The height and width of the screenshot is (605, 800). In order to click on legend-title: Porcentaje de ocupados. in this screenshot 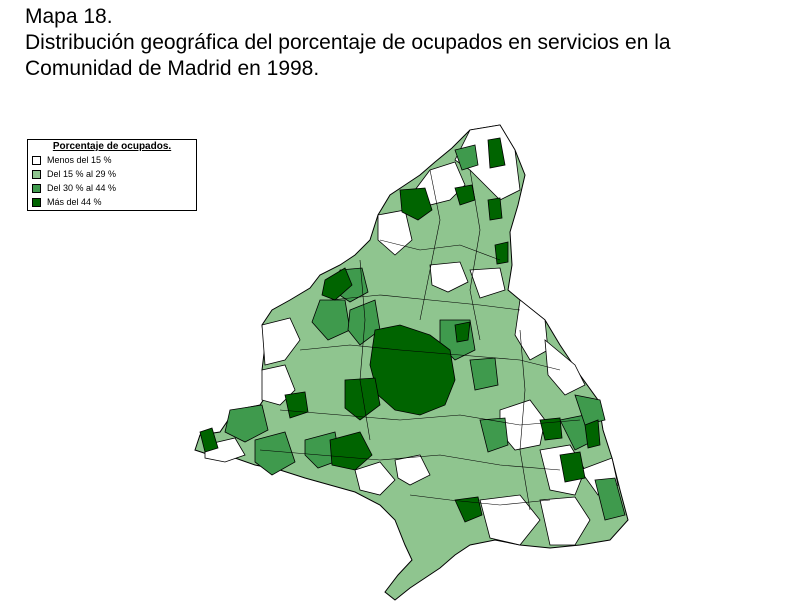, I will do `click(112, 146)`.